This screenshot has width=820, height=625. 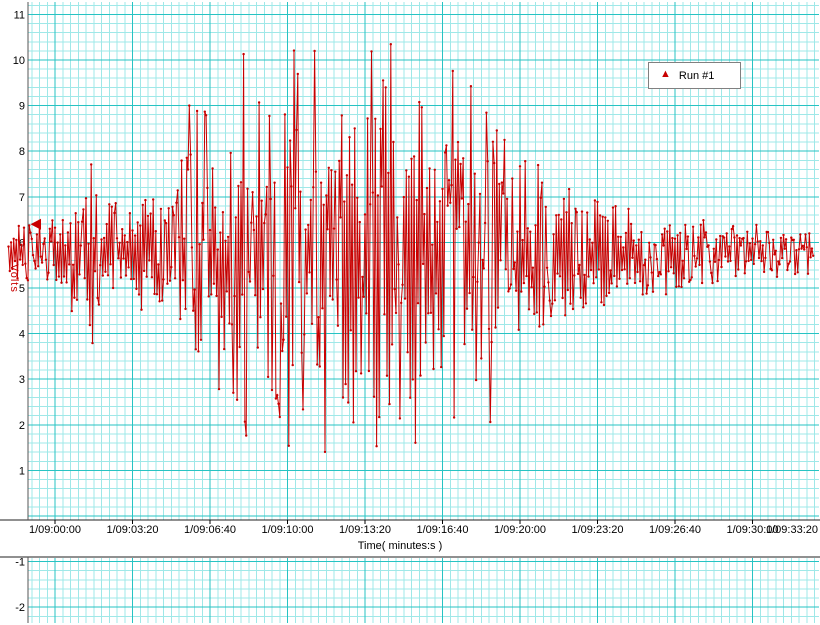 I want to click on x-tick-label: 1/09:16:40, so click(x=443, y=530).